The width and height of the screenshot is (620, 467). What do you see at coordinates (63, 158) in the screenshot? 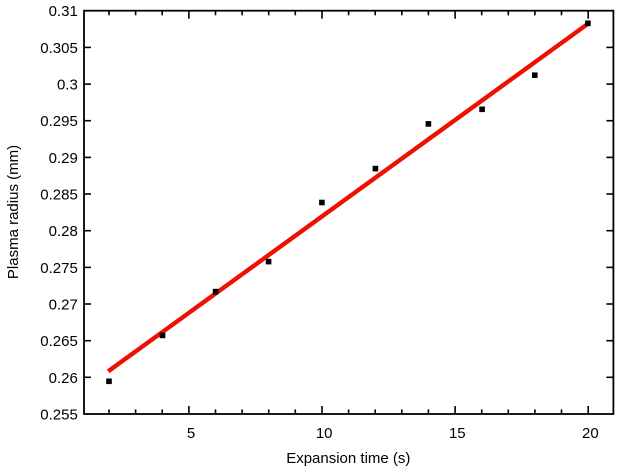
I see `svg-text: 0.29` at bounding box center [63, 158].